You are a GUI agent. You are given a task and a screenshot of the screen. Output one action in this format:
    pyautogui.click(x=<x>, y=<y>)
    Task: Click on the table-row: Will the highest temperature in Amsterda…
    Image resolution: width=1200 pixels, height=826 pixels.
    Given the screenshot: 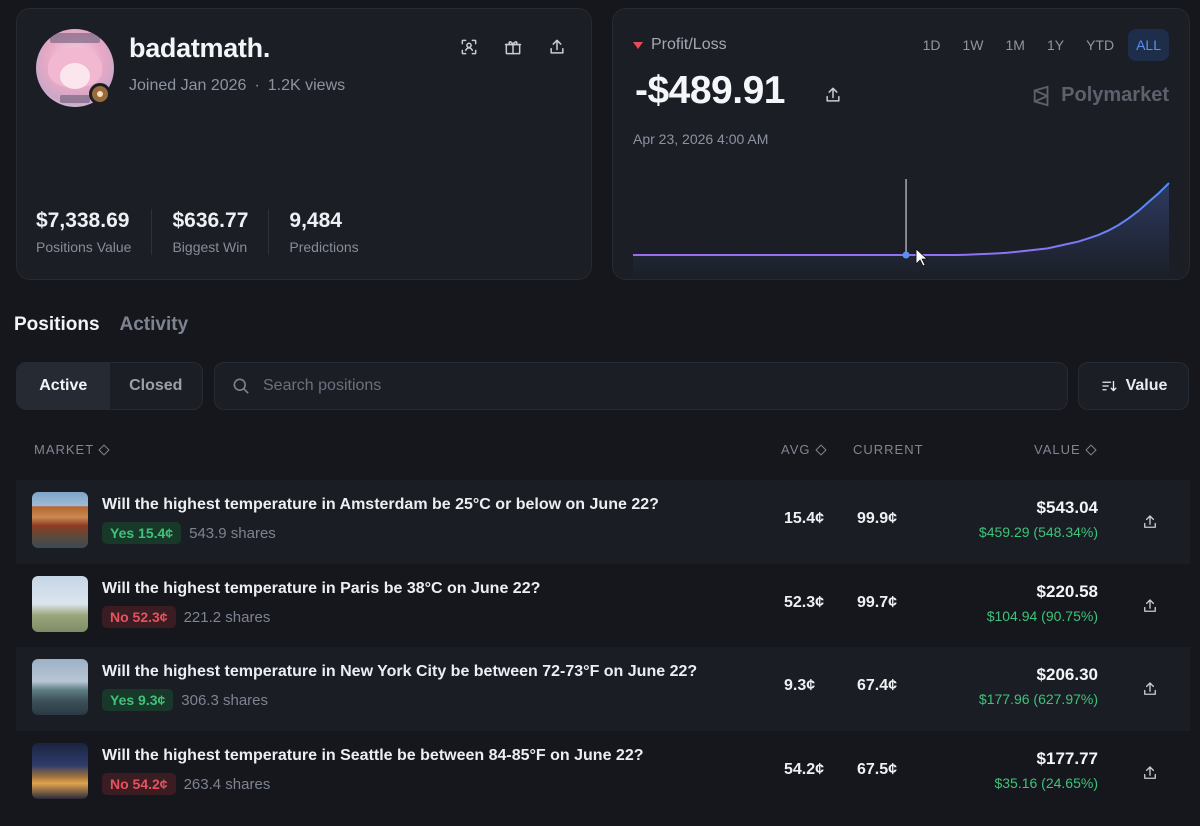 What is the action you would take?
    pyautogui.click(x=603, y=522)
    